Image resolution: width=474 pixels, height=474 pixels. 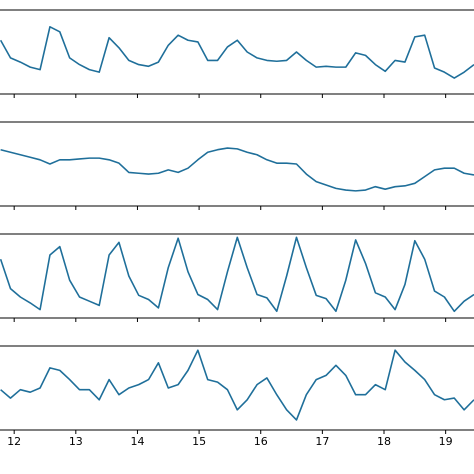 What do you see at coordinates (14, 441) in the screenshot?
I see `x-tick-label: 12` at bounding box center [14, 441].